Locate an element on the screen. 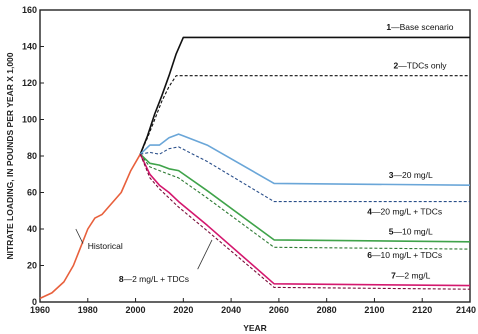  x-tick-label: 2100 is located at coordinates (374, 310).